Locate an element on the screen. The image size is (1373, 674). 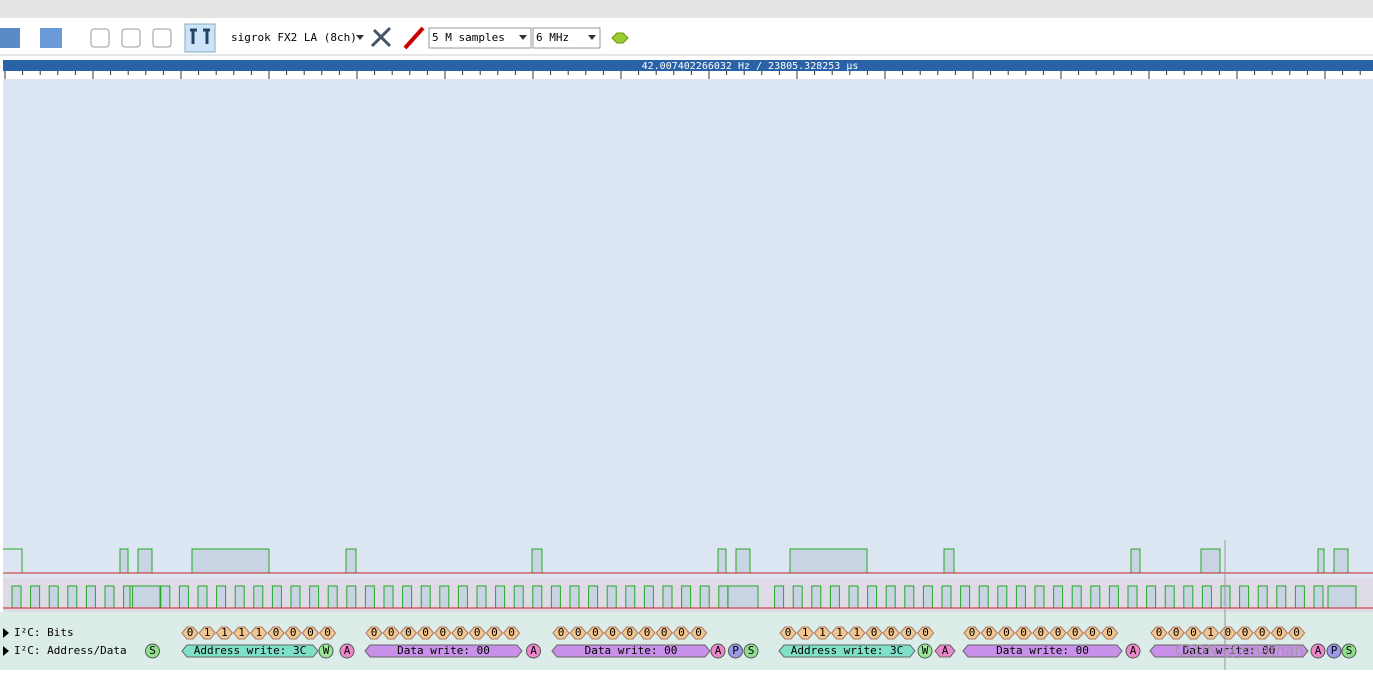
ruler-bar is located at coordinates (688, 65).